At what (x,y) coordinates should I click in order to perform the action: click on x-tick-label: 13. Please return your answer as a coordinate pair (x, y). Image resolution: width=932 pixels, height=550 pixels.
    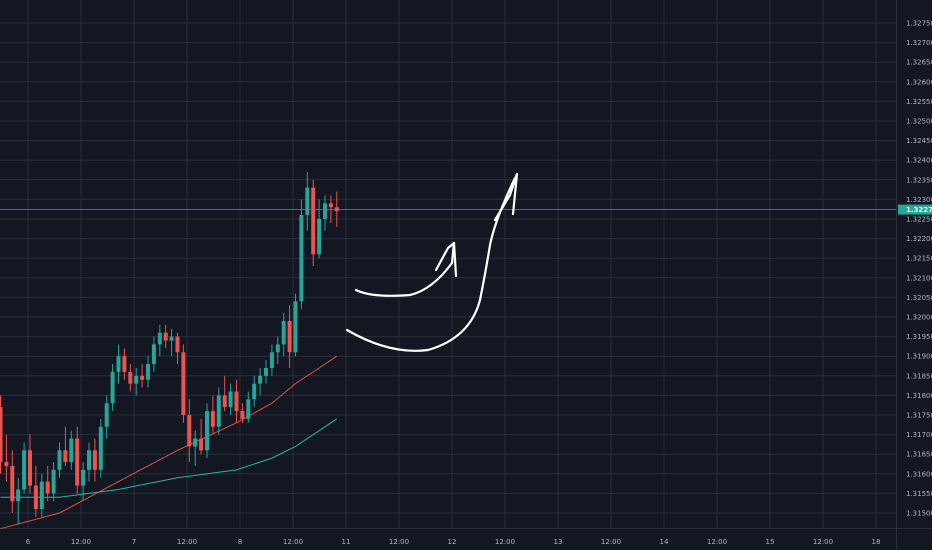
    Looking at the image, I should click on (558, 542).